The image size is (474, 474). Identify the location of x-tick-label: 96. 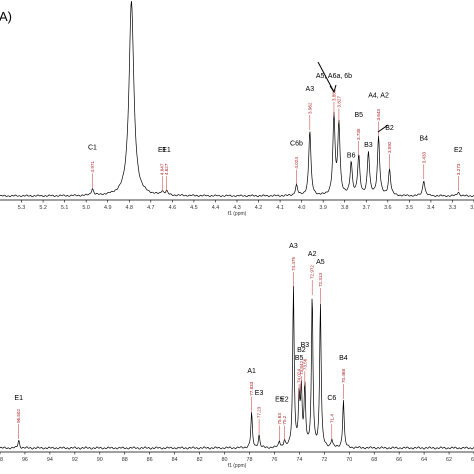
(25, 460).